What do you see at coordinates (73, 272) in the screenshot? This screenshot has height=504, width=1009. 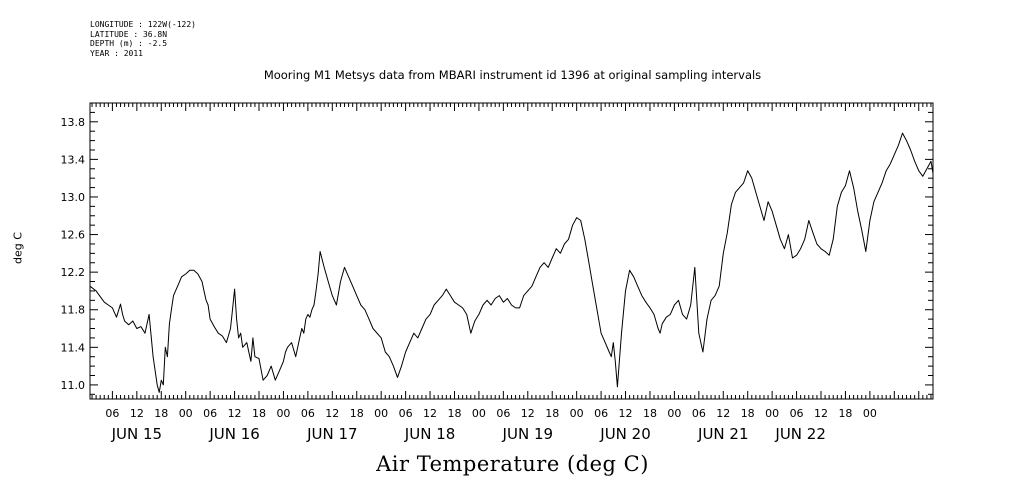 I see `y-tick-label: 12.2` at bounding box center [73, 272].